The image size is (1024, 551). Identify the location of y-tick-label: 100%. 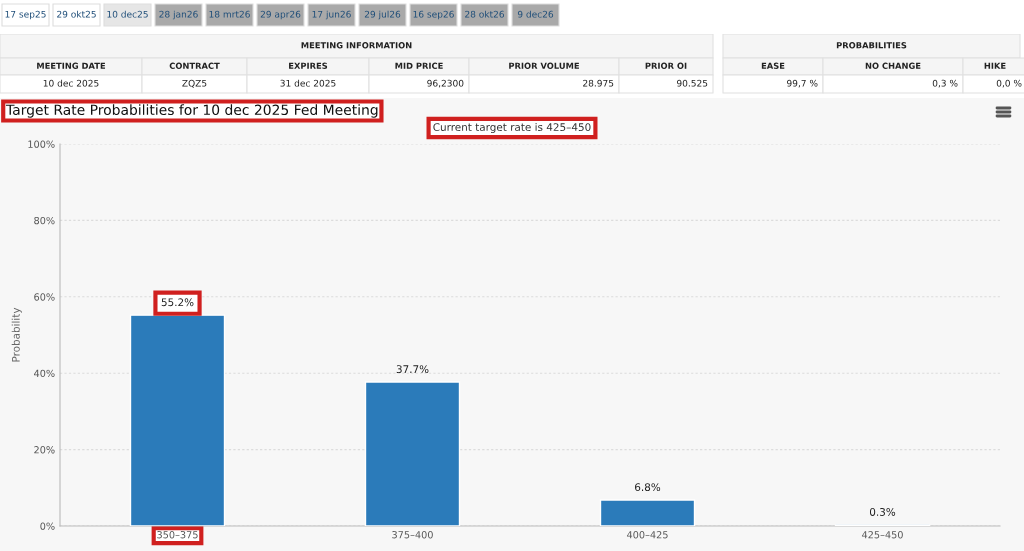
(41, 144).